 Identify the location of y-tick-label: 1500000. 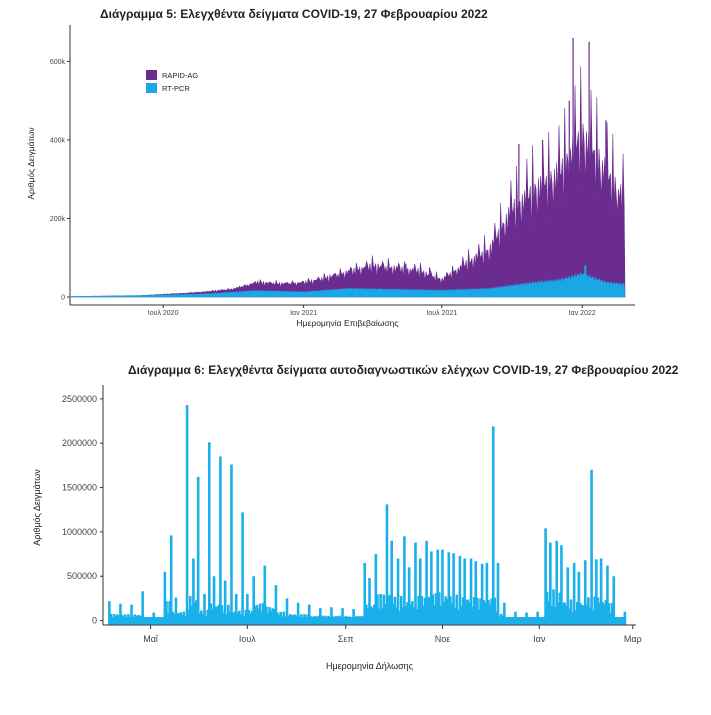
(79, 488).